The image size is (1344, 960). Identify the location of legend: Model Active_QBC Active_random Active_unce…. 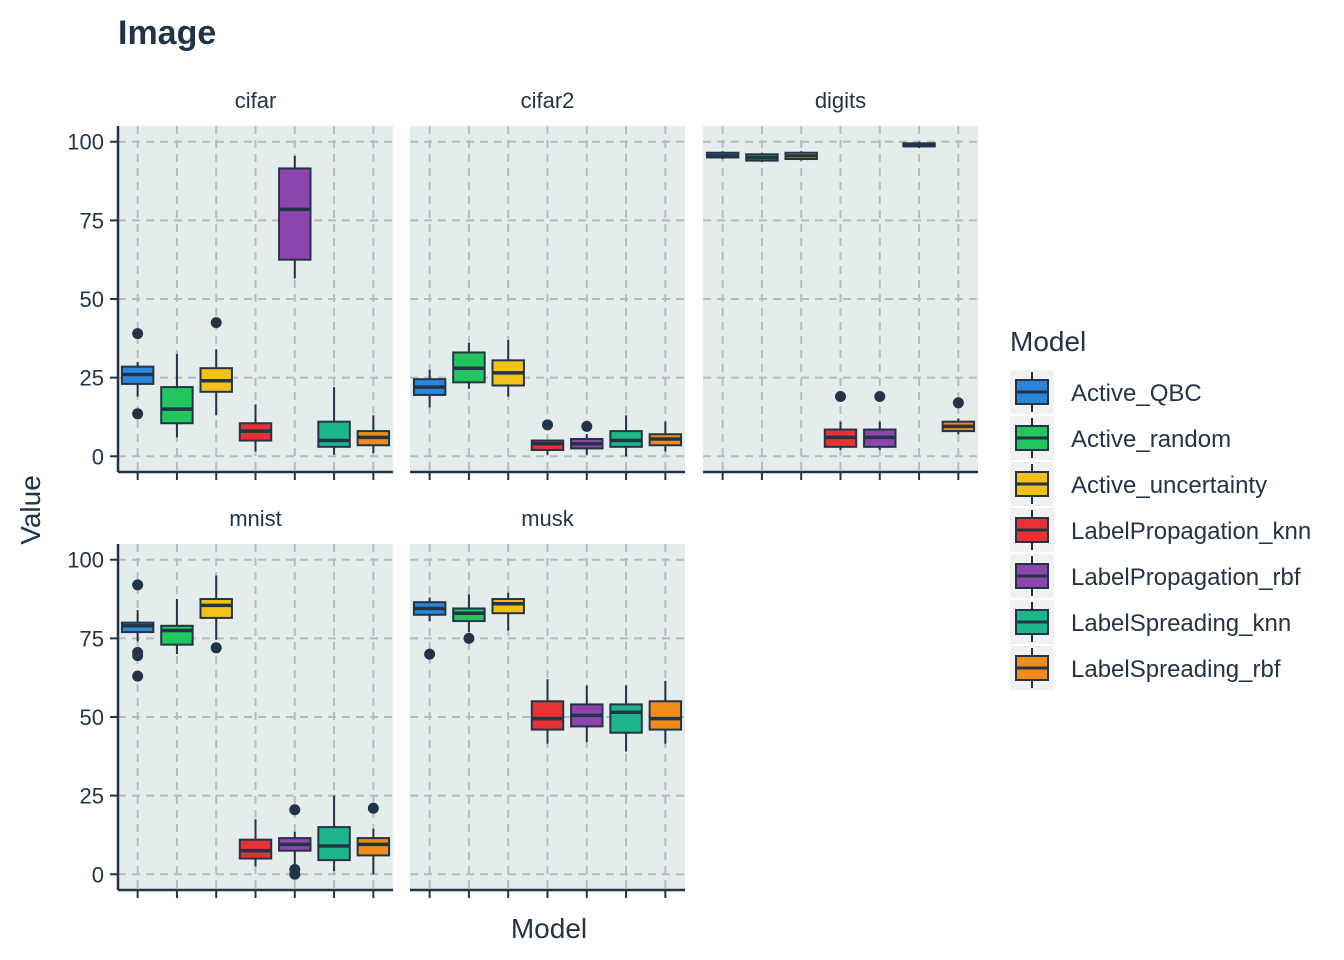
(1160, 508).